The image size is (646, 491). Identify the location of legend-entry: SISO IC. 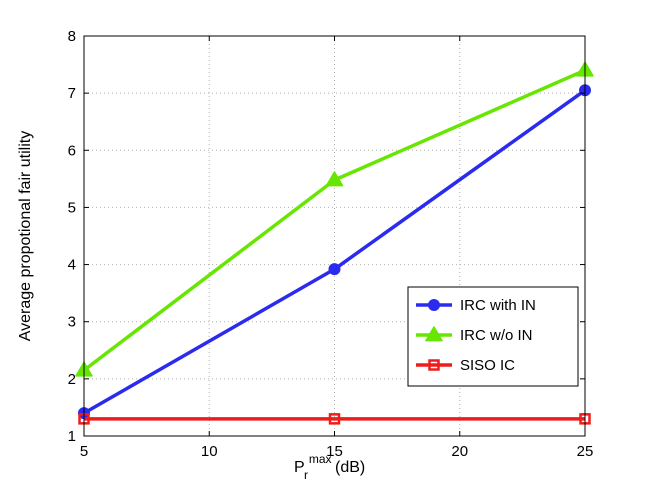
(465, 365).